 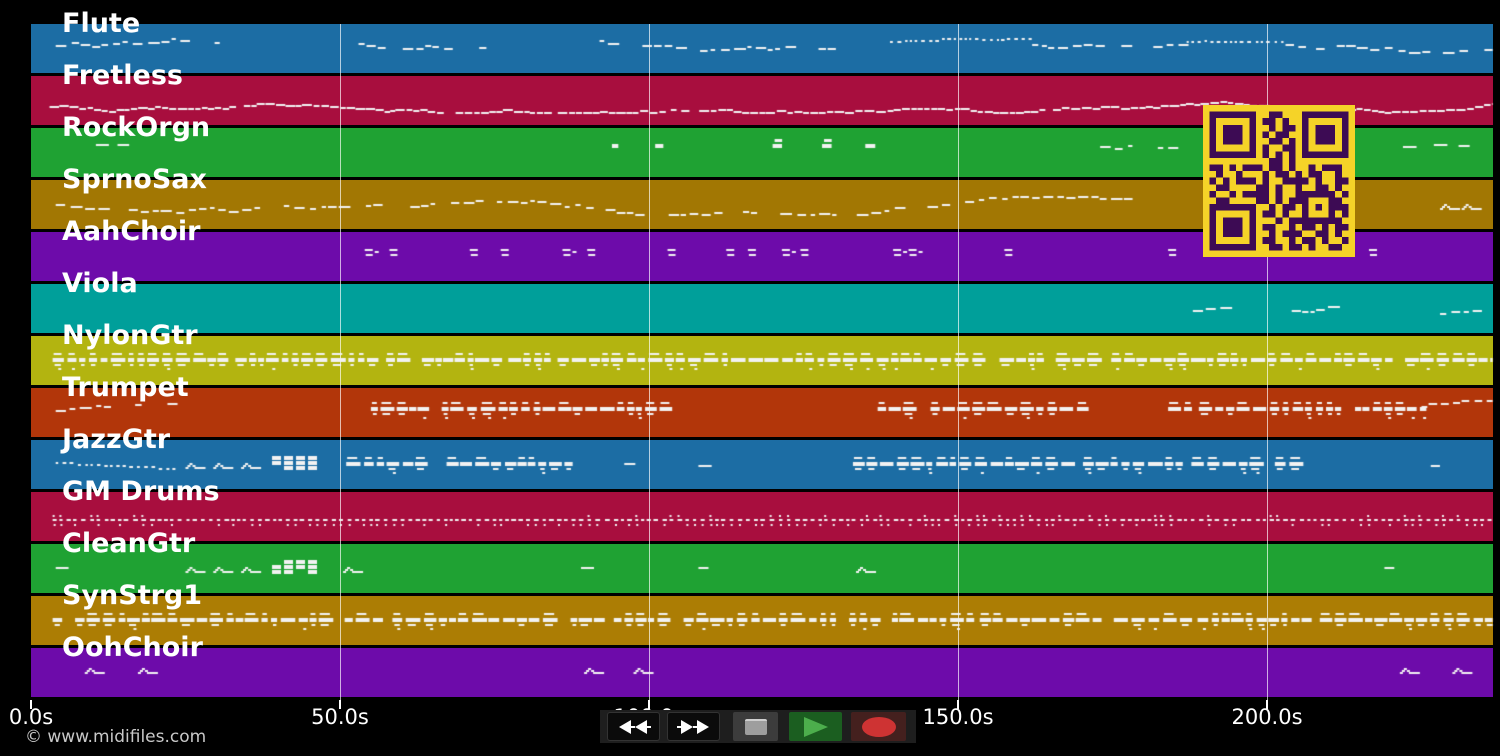 I want to click on track-label-jazzgtr: JazzGtr, so click(x=116, y=439).